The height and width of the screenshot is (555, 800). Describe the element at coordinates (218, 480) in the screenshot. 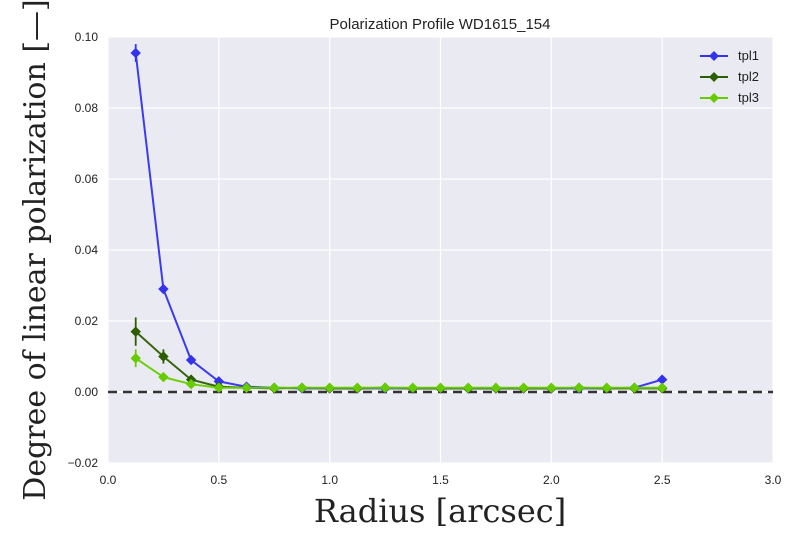

I see `x-tick-label: 0.5` at that location.